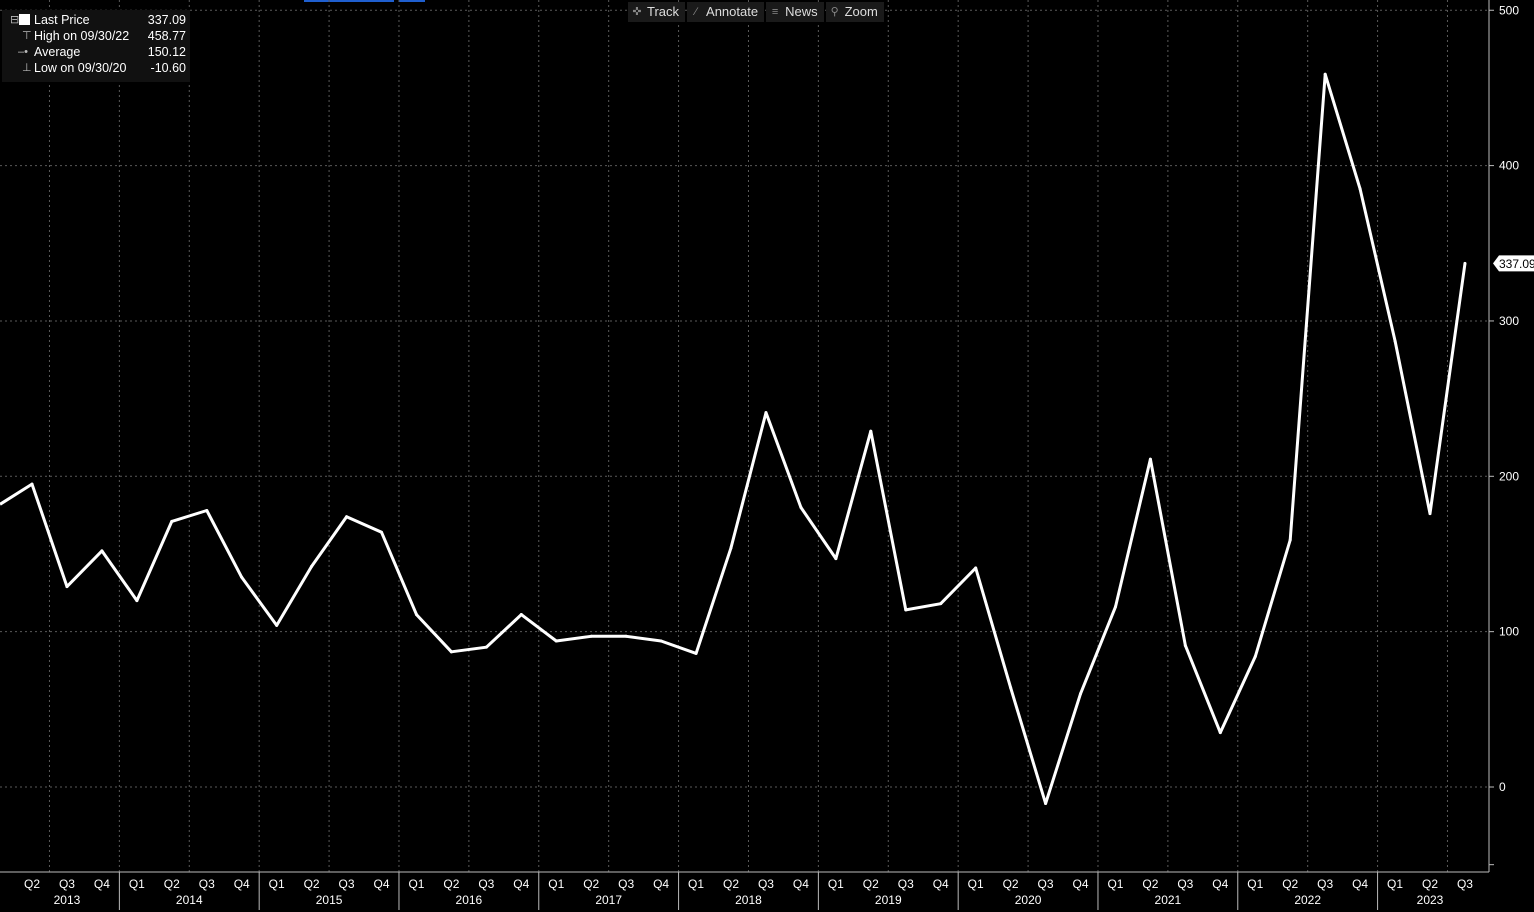 The width and height of the screenshot is (1534, 912). What do you see at coordinates (168, 68) in the screenshot?
I see `legend-low-value: -10.60` at bounding box center [168, 68].